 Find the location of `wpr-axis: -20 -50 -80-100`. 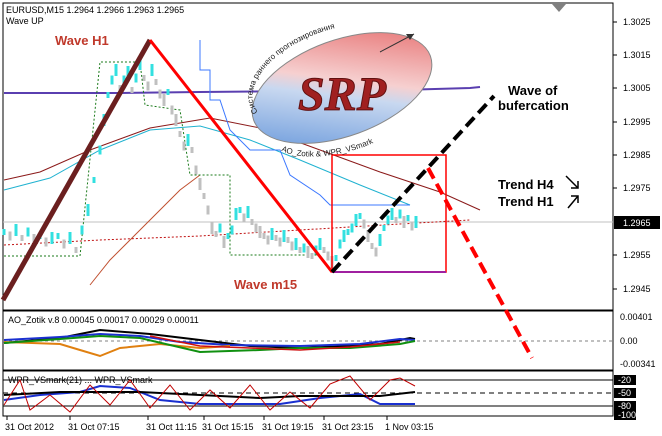

wpr-axis: -20 -50 -80-100 is located at coordinates (625, 397).